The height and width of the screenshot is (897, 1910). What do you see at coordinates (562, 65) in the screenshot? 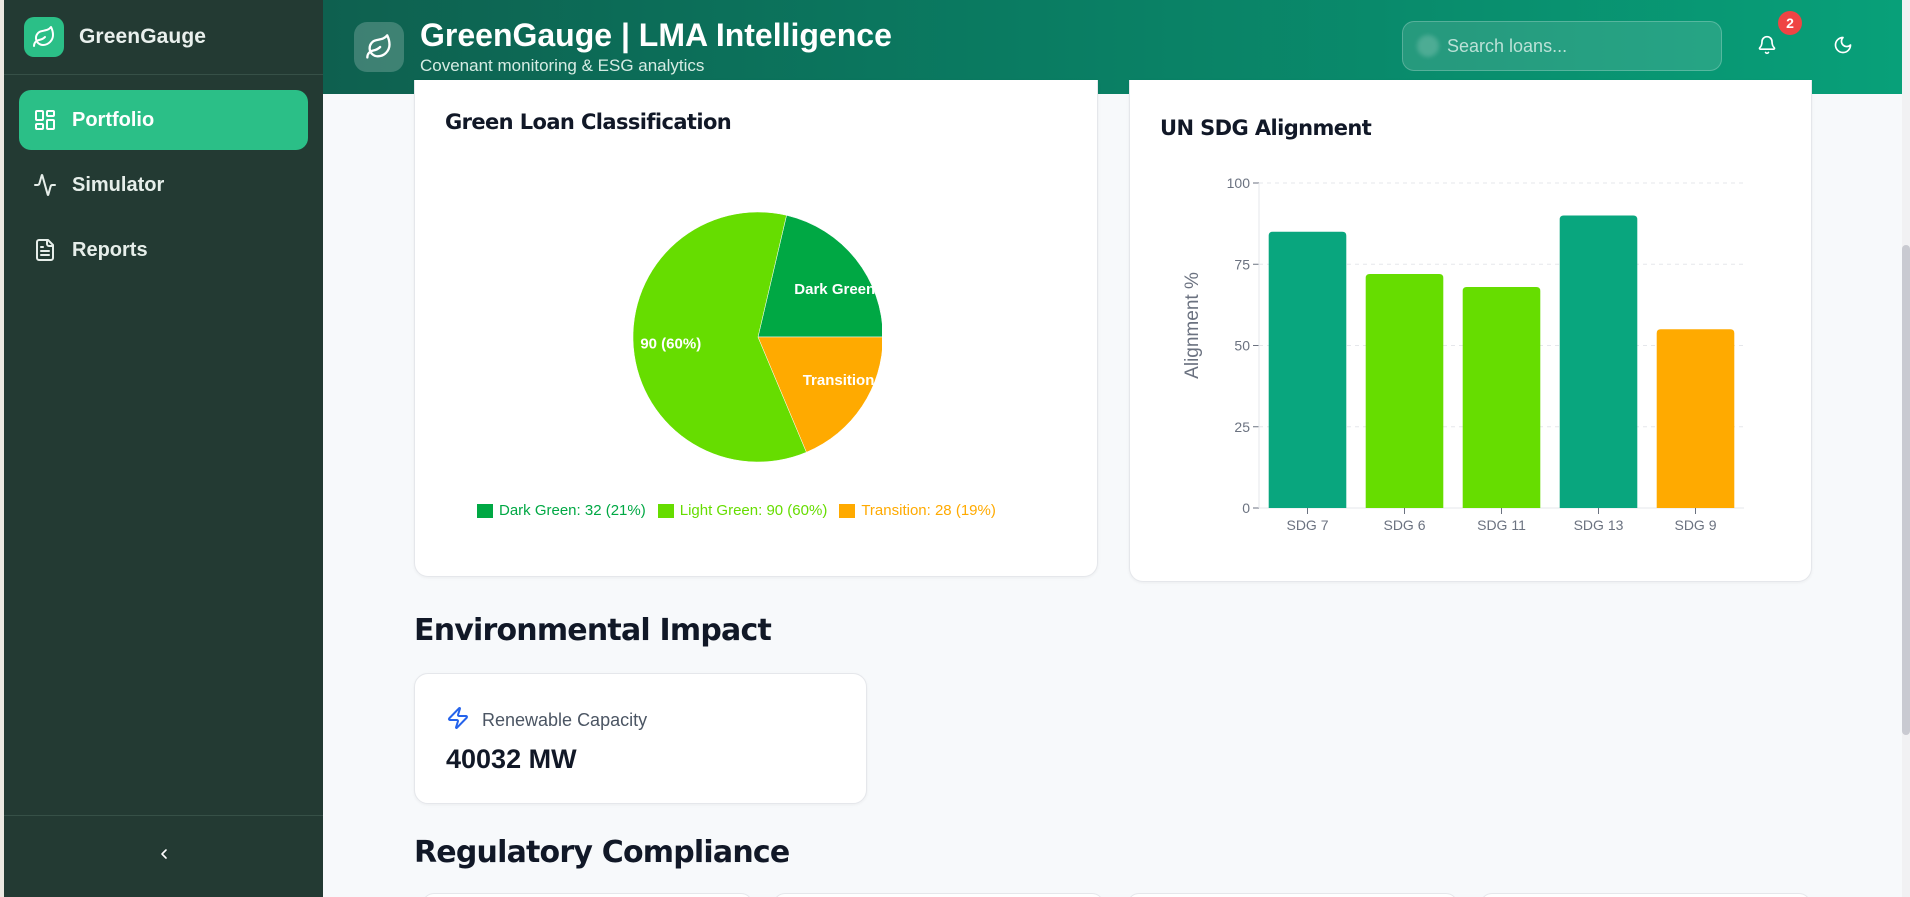
I see `page-subtitle: Covenant monitoring & ESG analytics` at bounding box center [562, 65].